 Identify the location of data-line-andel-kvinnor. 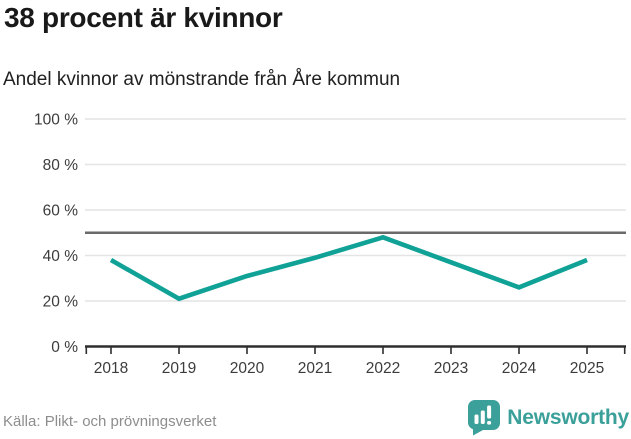
(348, 268).